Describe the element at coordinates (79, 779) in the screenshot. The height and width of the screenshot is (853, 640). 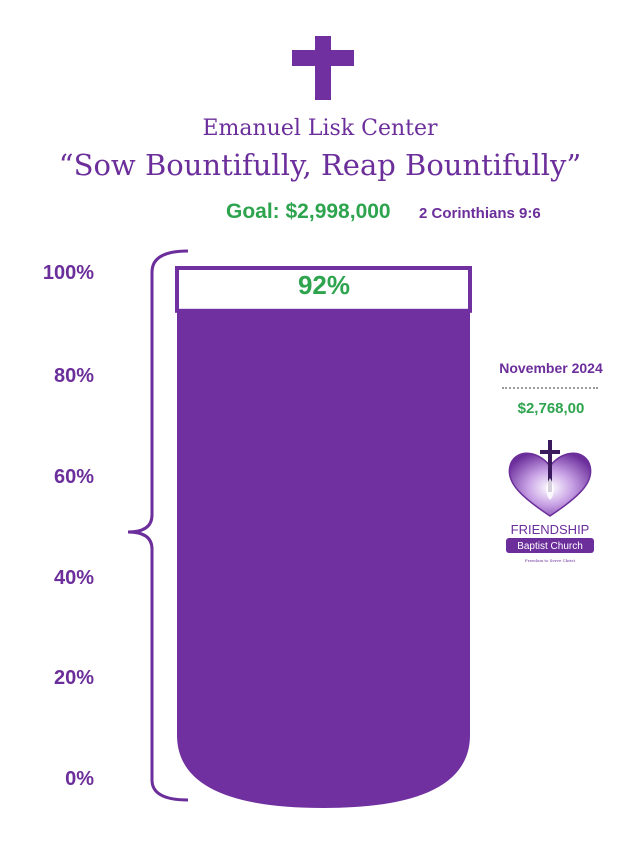
I see `y-tick-0: 0%` at that location.